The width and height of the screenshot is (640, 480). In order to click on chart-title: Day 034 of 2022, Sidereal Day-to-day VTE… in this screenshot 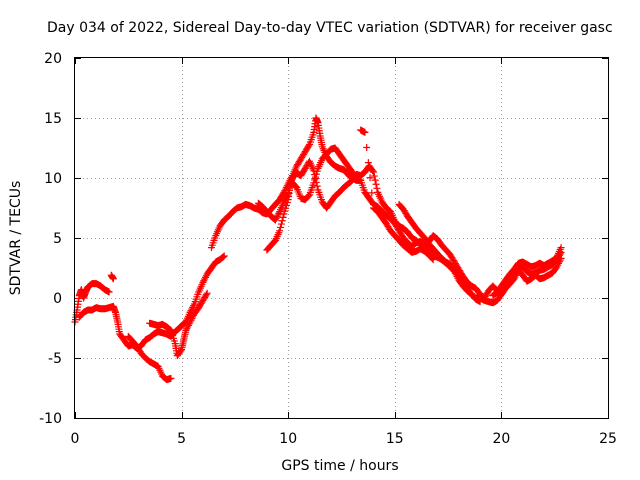, I will do `click(330, 28)`.